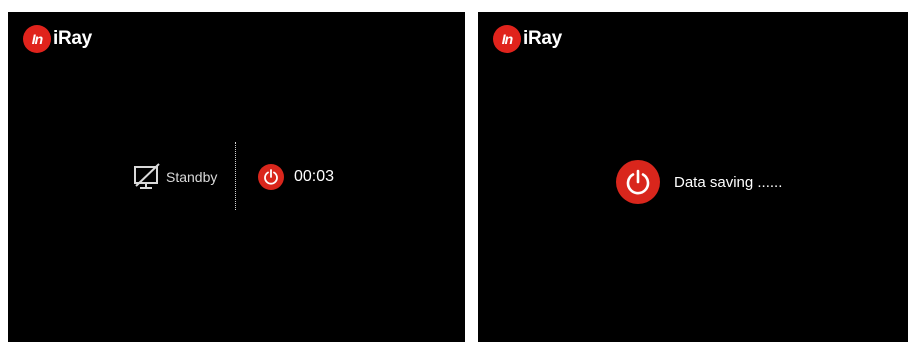 The height and width of the screenshot is (342, 914). What do you see at coordinates (147, 176) in the screenshot?
I see `monitor-off-icon` at bounding box center [147, 176].